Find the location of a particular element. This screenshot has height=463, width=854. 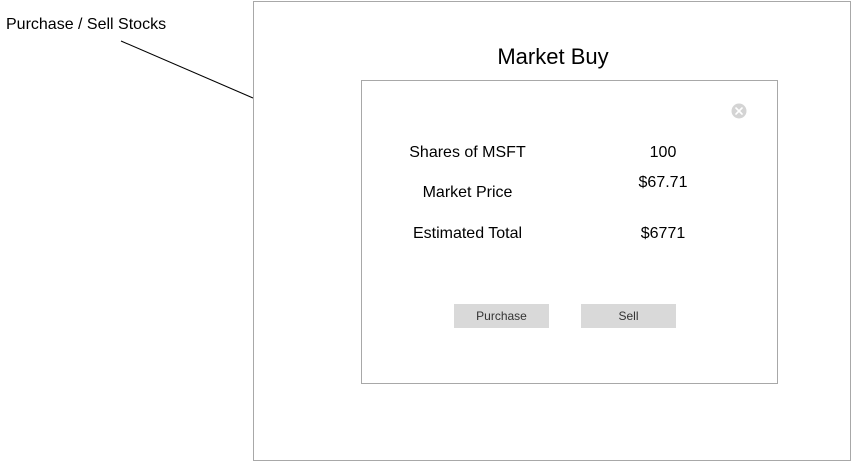

annotation-label: Purchase / Sell Stocks is located at coordinates (86, 24).